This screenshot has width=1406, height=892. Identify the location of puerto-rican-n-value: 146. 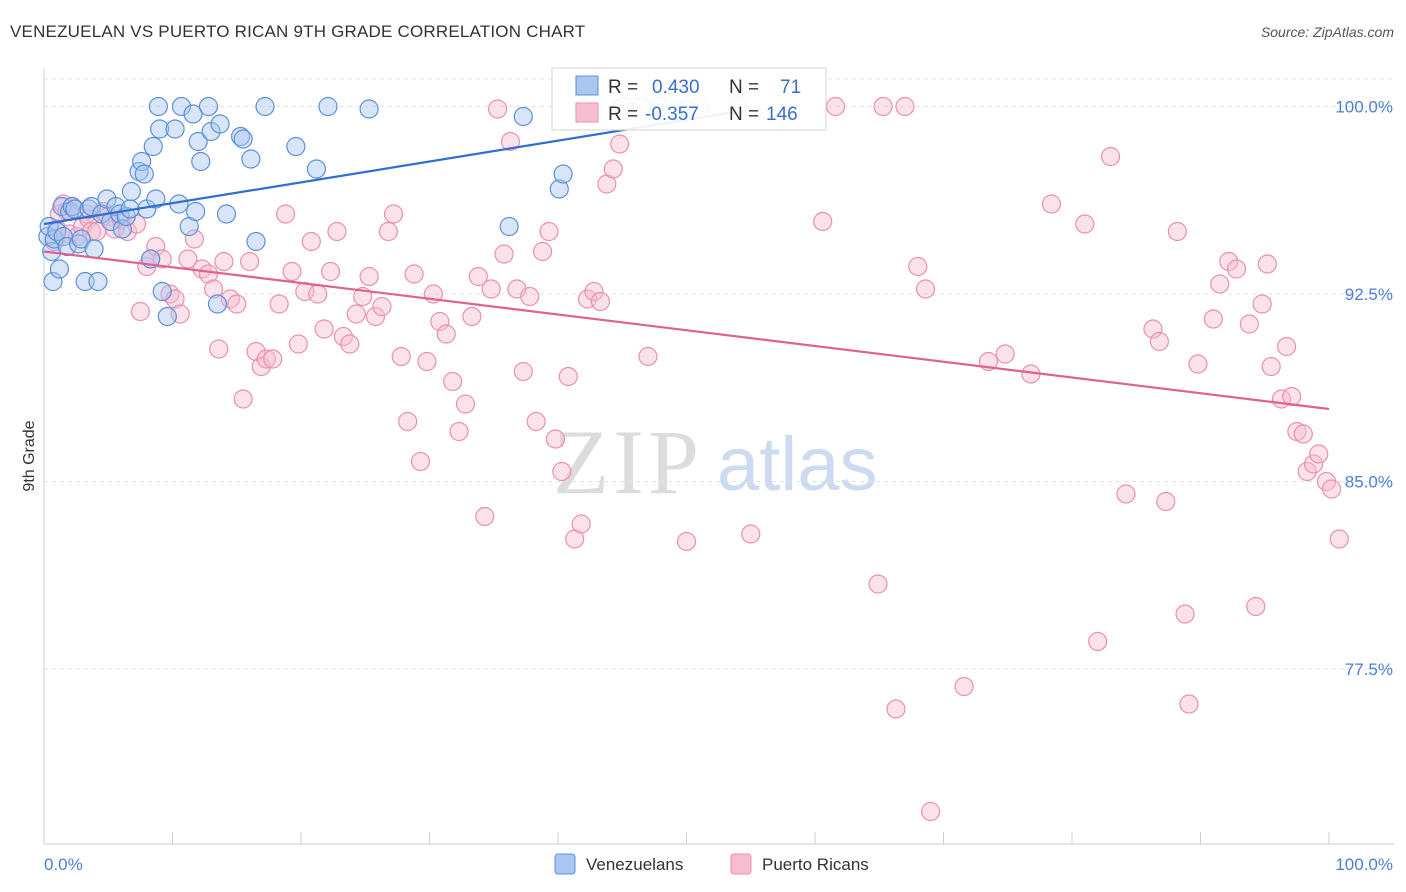
(782, 114).